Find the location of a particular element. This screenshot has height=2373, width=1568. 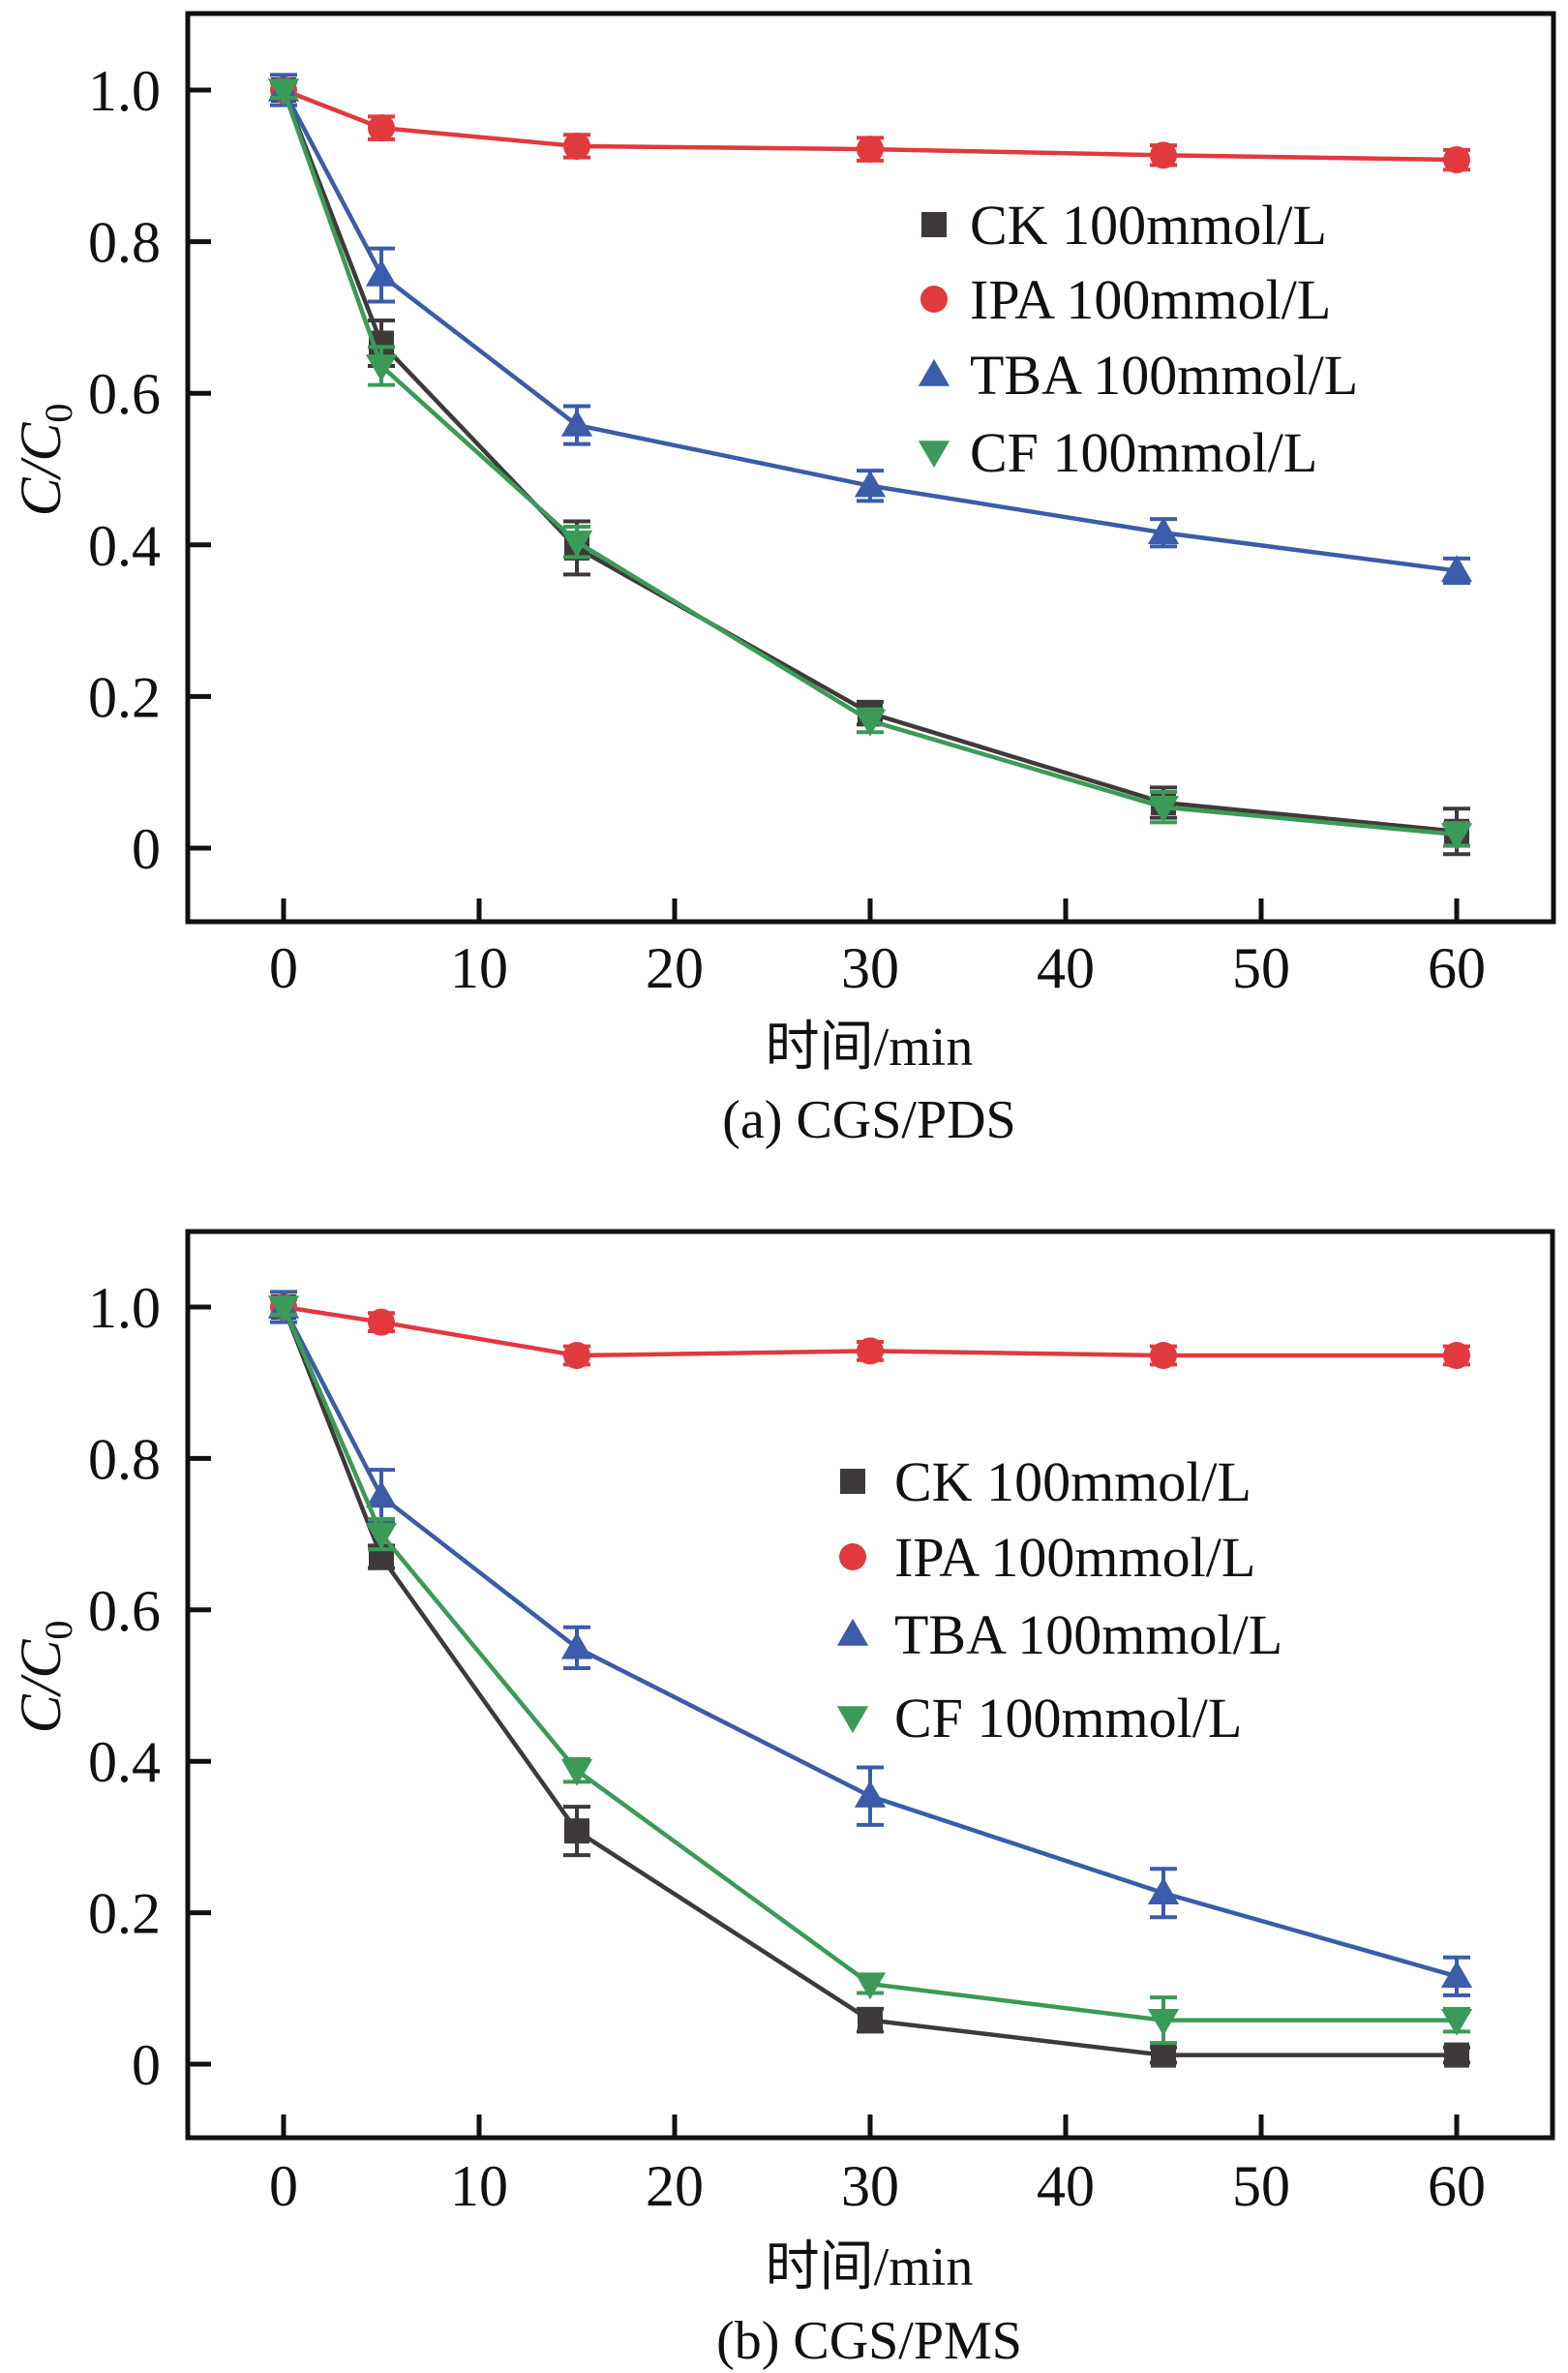

x-tick-label: 30 is located at coordinates (870, 968).